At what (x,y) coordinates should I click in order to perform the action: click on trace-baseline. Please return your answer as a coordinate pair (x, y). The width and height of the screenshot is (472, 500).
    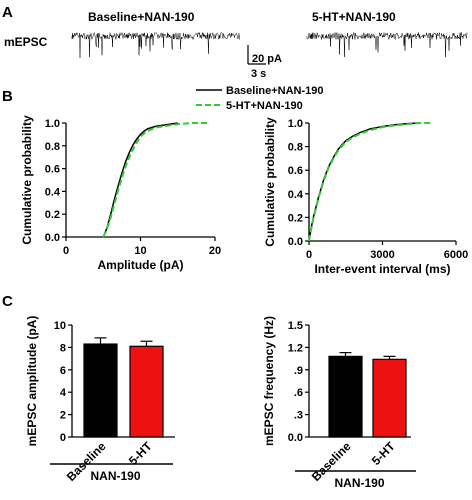
    Looking at the image, I should click on (155, 45).